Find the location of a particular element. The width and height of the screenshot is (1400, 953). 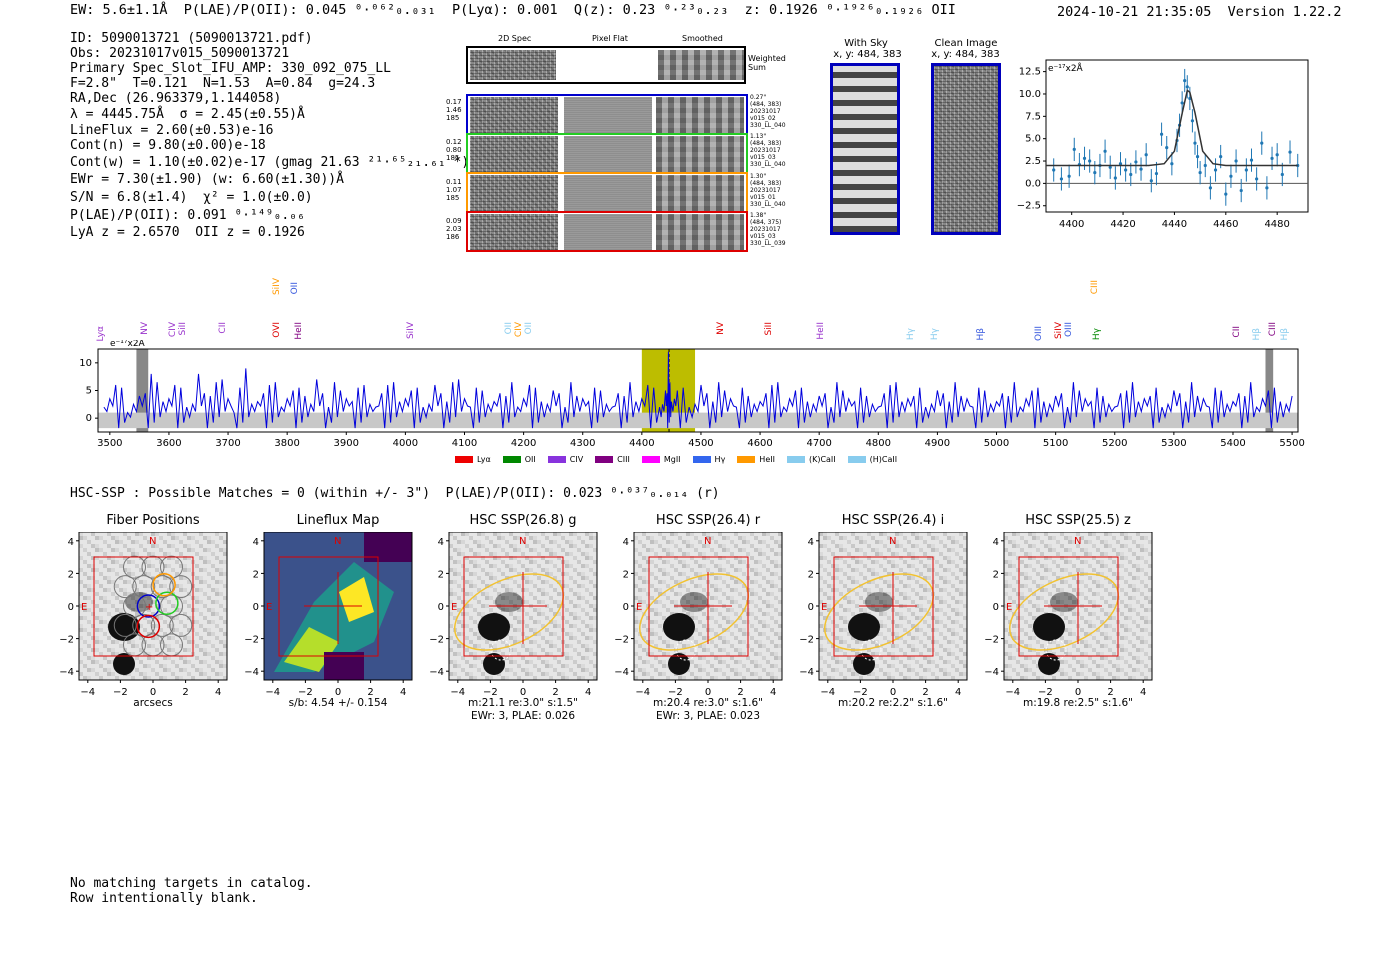

fiber-3-dist: 1.30" is located at coordinates (758, 176).